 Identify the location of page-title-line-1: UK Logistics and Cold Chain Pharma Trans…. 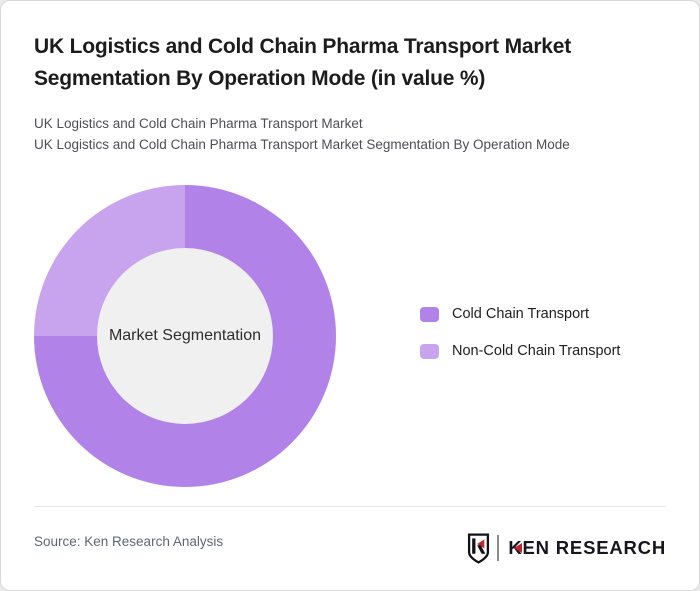
(303, 46).